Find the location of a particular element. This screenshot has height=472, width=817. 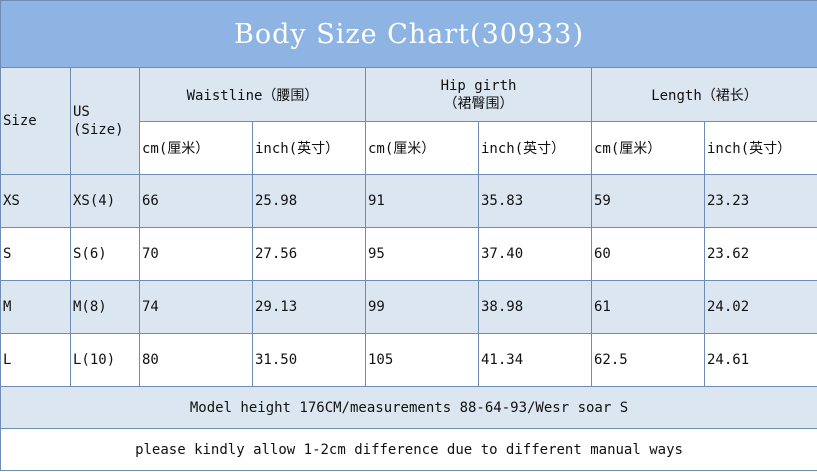

table-row: L L(10) 80 31.50 105 41.34 62.5 24.61 is located at coordinates (408, 360).